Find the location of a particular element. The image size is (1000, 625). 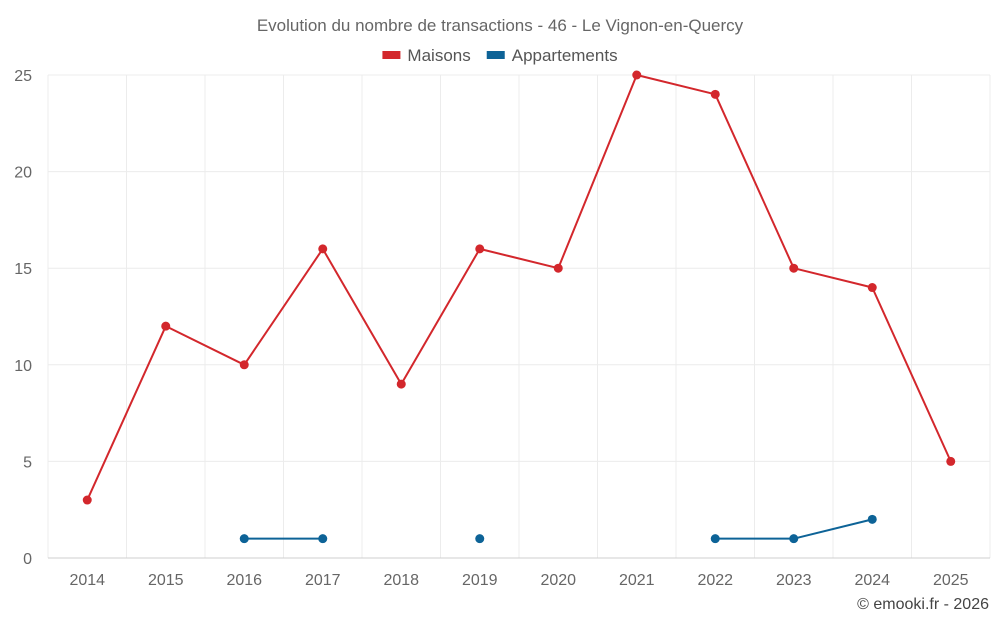

y-tick-label: 25 is located at coordinates (23, 76).